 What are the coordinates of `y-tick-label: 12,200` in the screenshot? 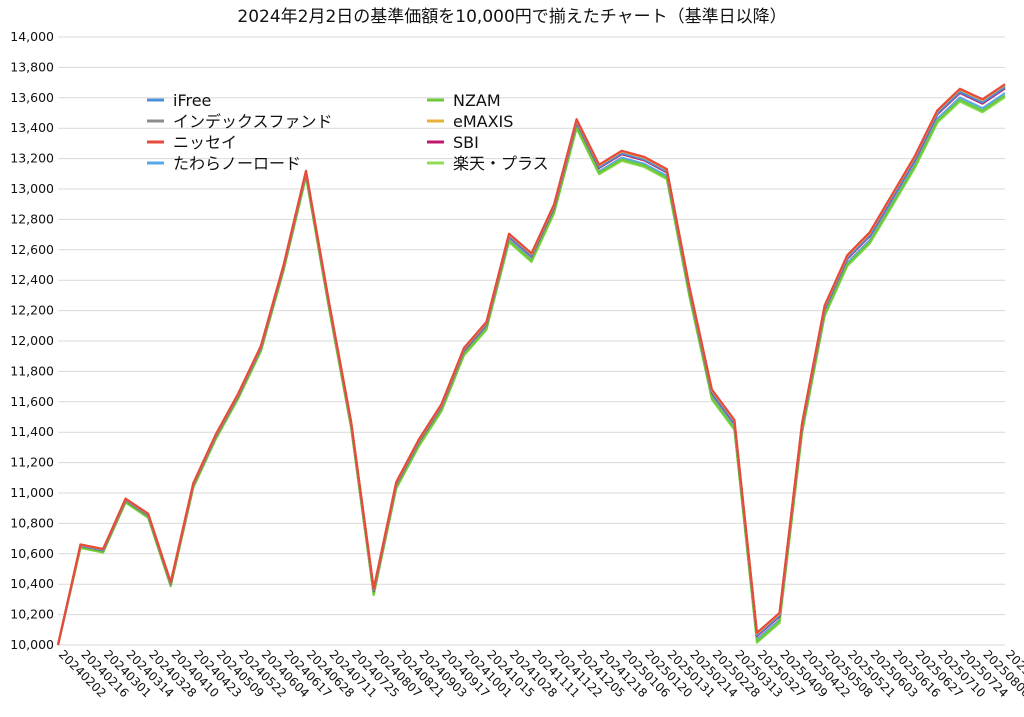 It's located at (32, 310).